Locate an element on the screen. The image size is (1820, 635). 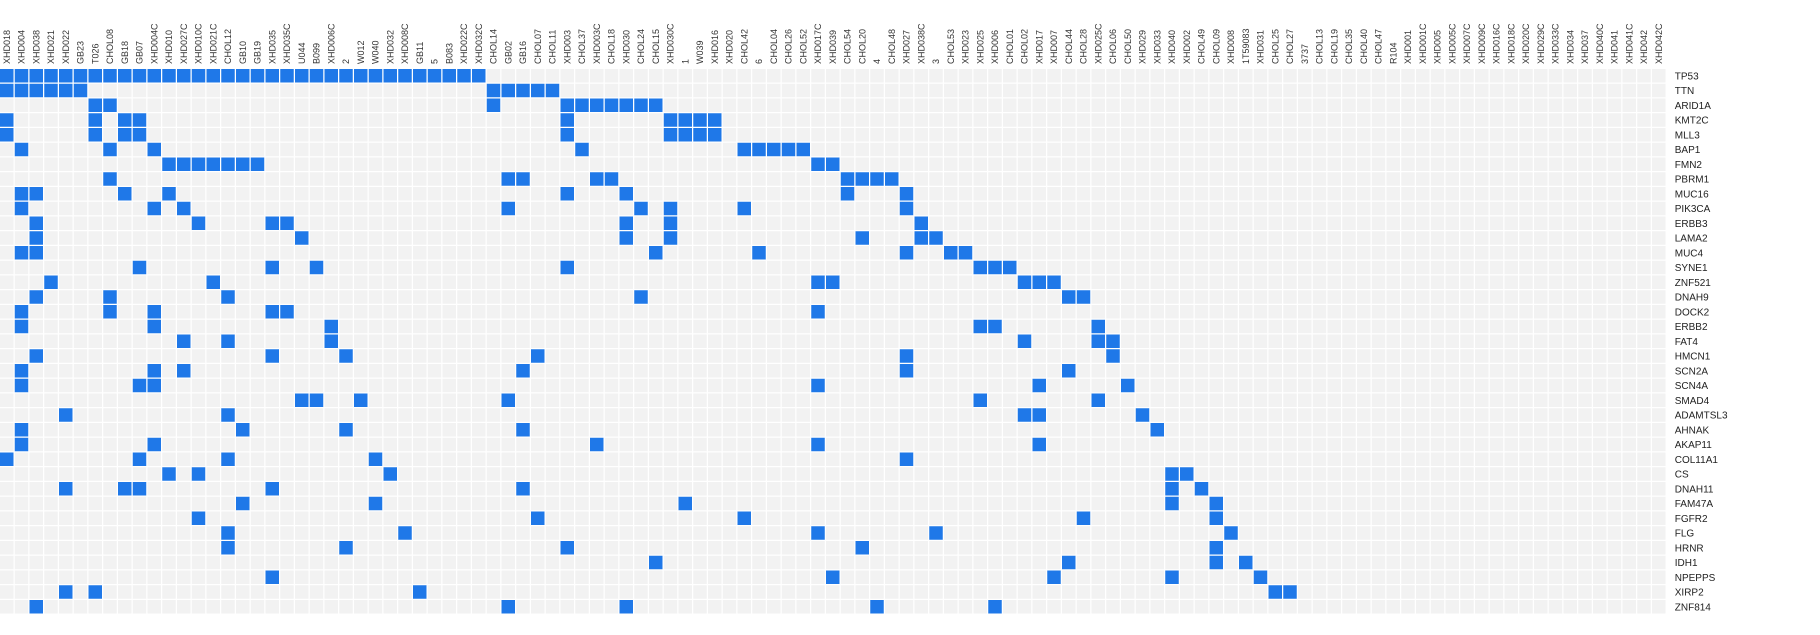
gene-label-smad4: SMAD4 is located at coordinates (1692, 401).